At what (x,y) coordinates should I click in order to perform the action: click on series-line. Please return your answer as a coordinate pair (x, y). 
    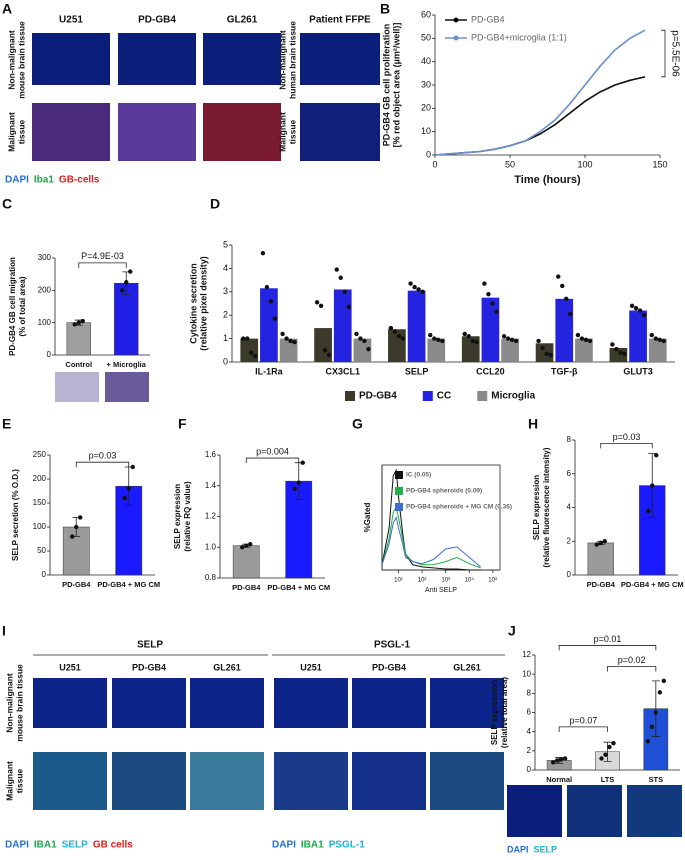
    Looking at the image, I should click on (540, 116).